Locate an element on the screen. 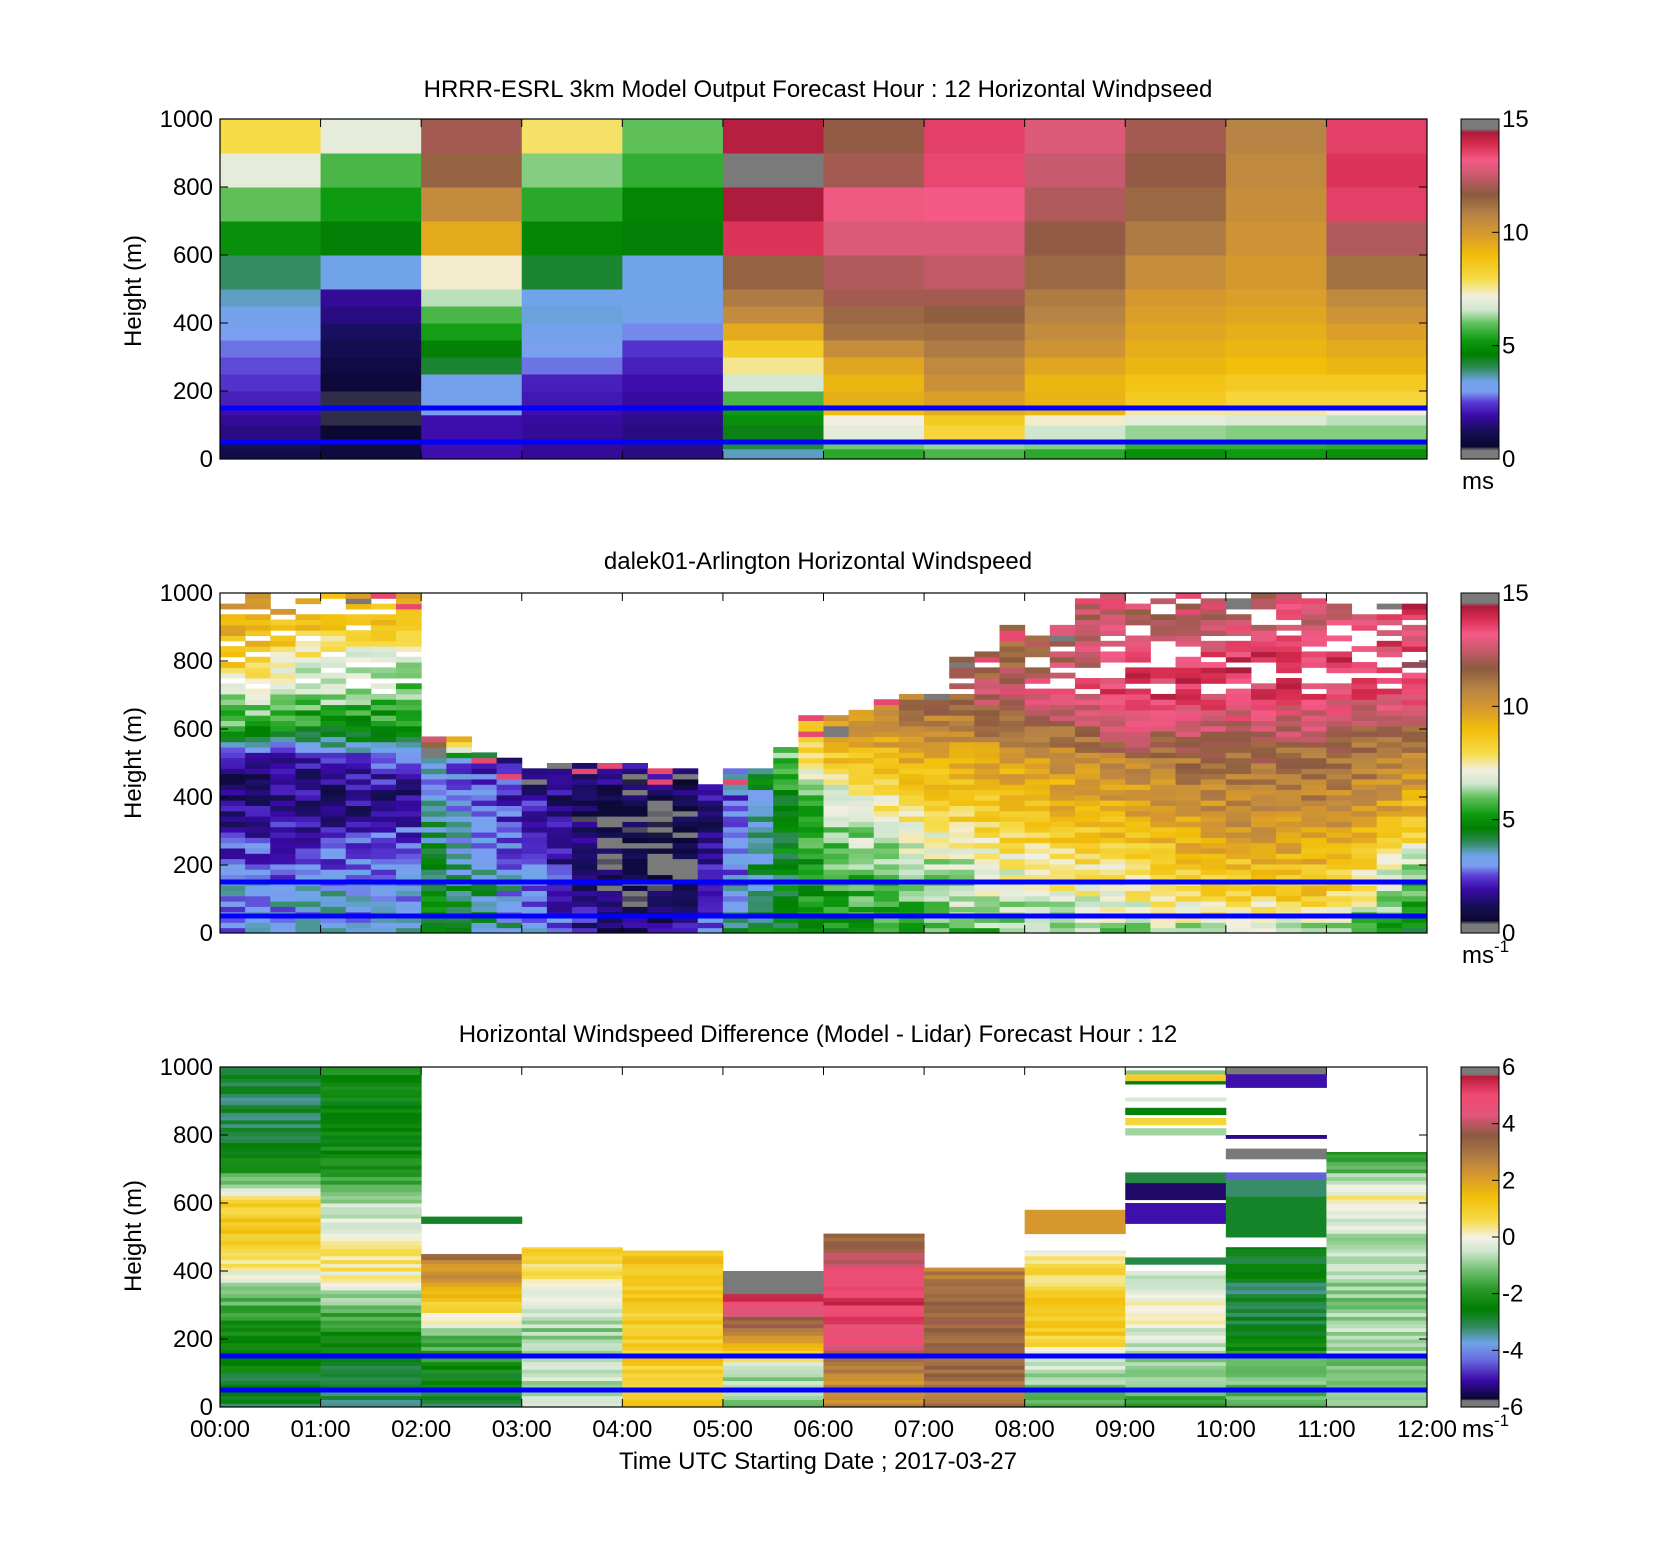  colorbar-tick-label: 5 is located at coordinates (1508, 820).